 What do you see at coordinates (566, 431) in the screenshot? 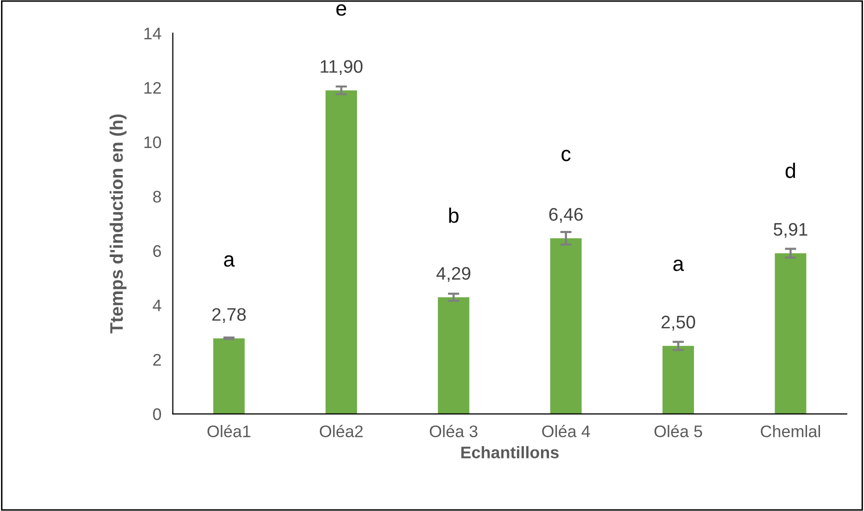
I see `x-tick-label: Oléa 4` at bounding box center [566, 431].